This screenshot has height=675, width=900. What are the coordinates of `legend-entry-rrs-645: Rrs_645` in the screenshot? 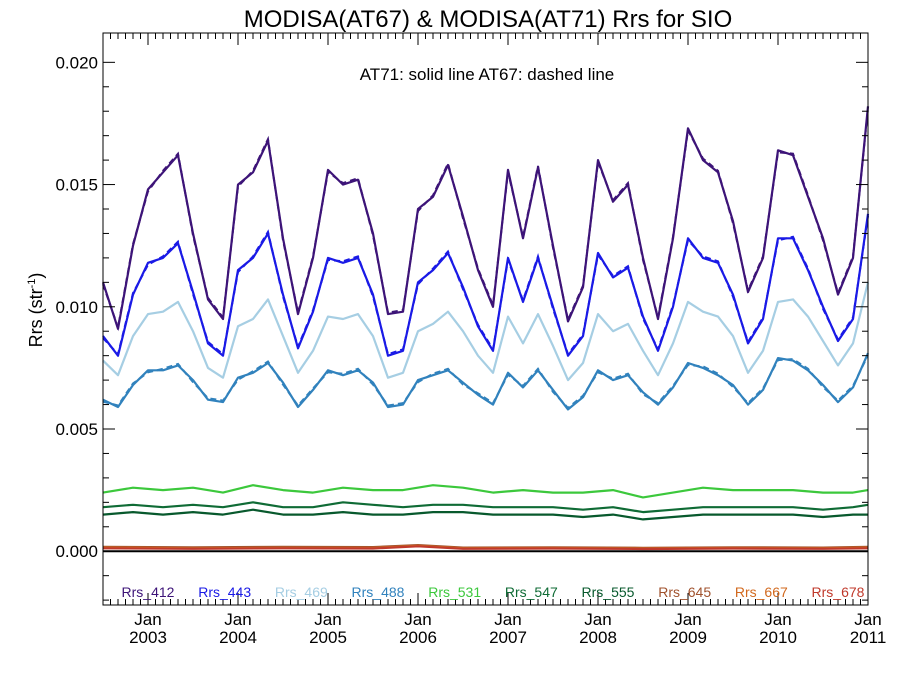 It's located at (684, 592).